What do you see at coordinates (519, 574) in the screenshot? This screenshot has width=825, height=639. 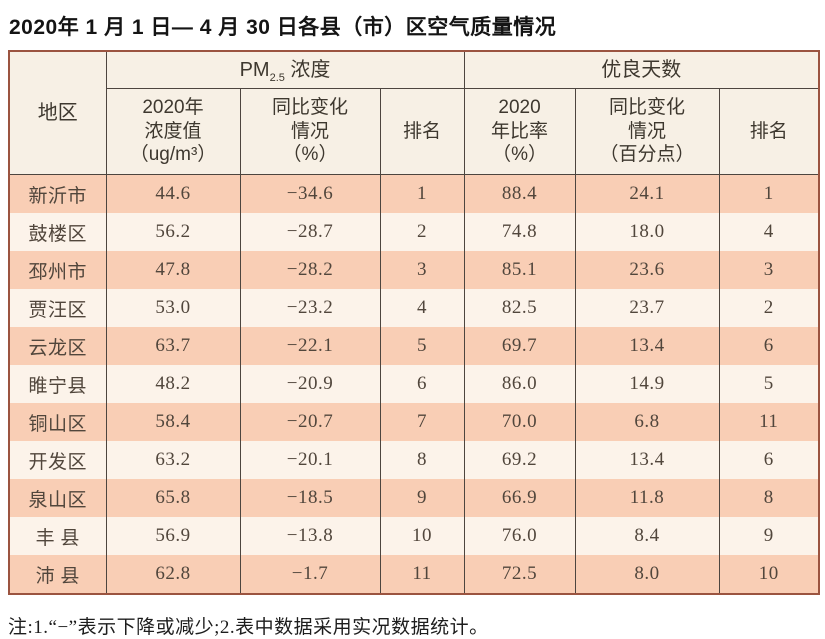 I see `good-ratio-cell: 72.5` at bounding box center [519, 574].